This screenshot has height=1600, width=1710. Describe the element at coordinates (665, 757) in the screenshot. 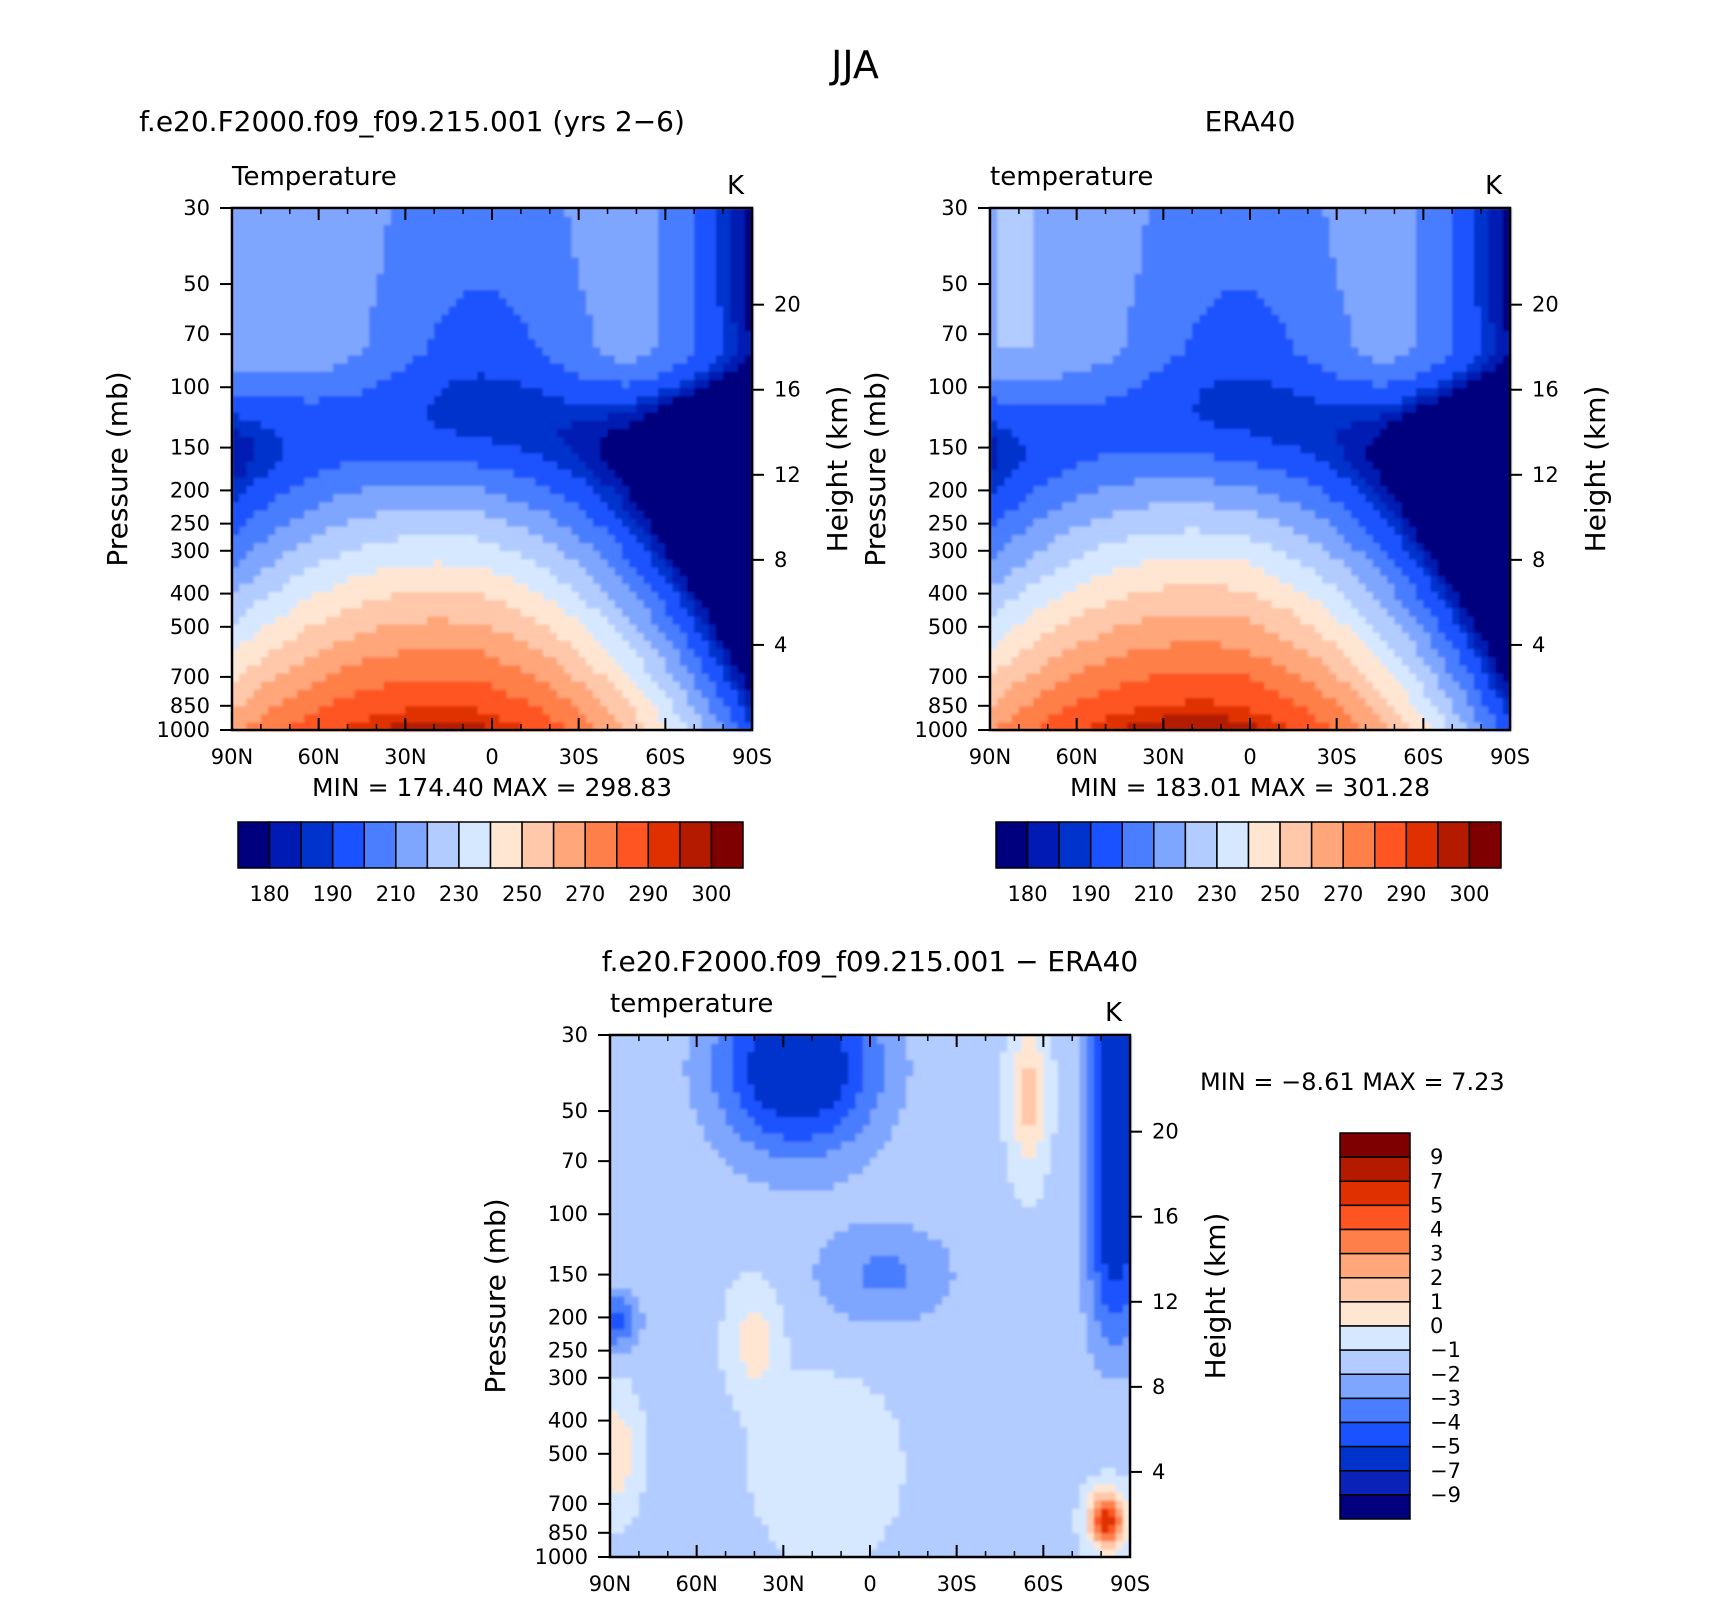

I see `x-tick-label: 60S` at that location.